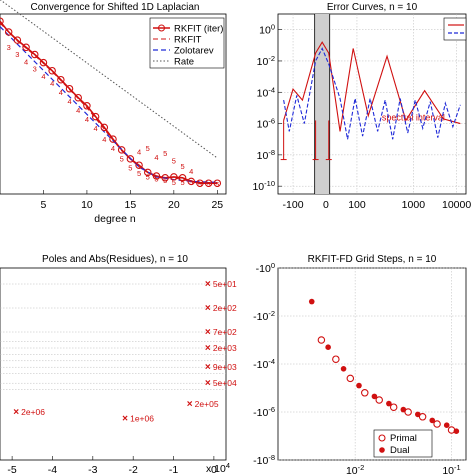 This screenshot has height=474, width=474. What do you see at coordinates (9, 47) in the screenshot?
I see `iteration-label: 3` at bounding box center [9, 47].